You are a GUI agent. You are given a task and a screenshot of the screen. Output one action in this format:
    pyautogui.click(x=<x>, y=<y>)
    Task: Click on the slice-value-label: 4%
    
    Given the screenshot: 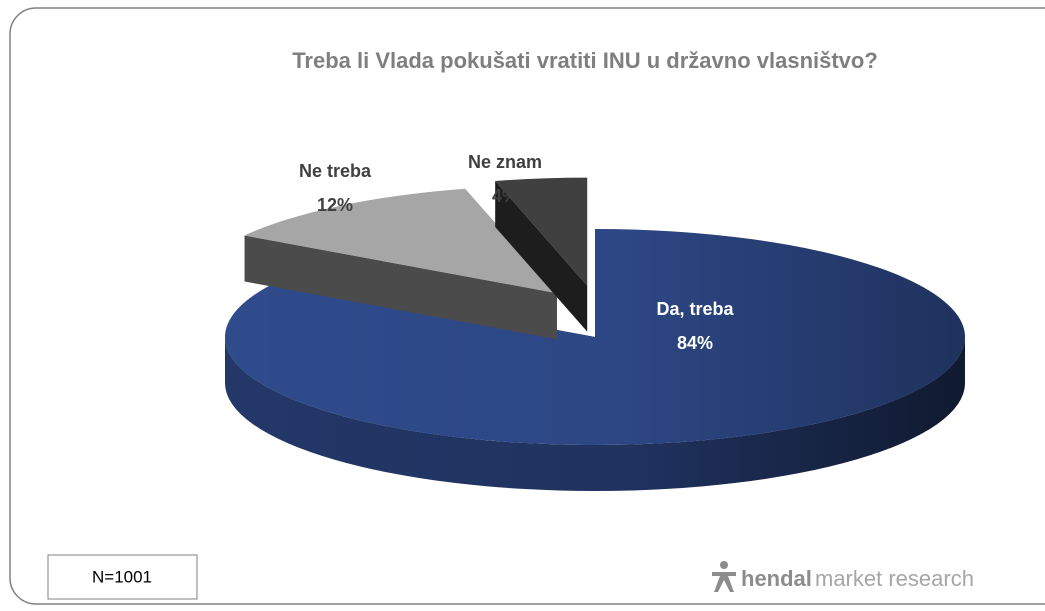 What is the action you would take?
    pyautogui.click(x=505, y=196)
    